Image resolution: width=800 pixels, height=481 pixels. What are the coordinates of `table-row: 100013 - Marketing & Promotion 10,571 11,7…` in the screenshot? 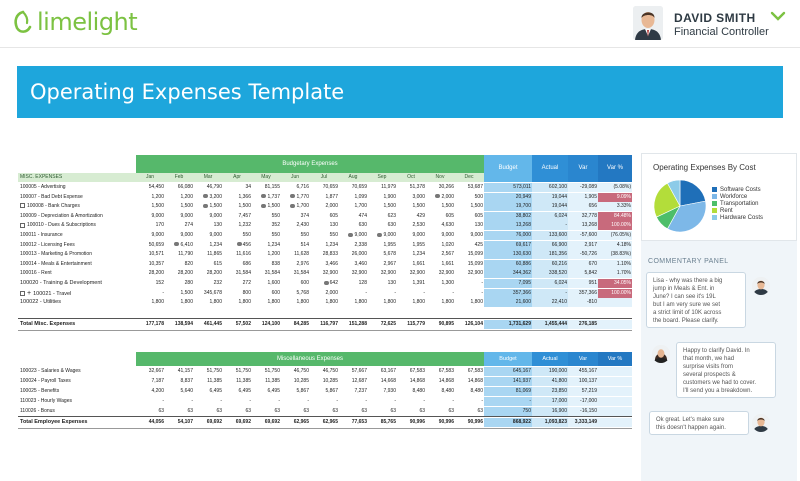 It's located at (325, 255).